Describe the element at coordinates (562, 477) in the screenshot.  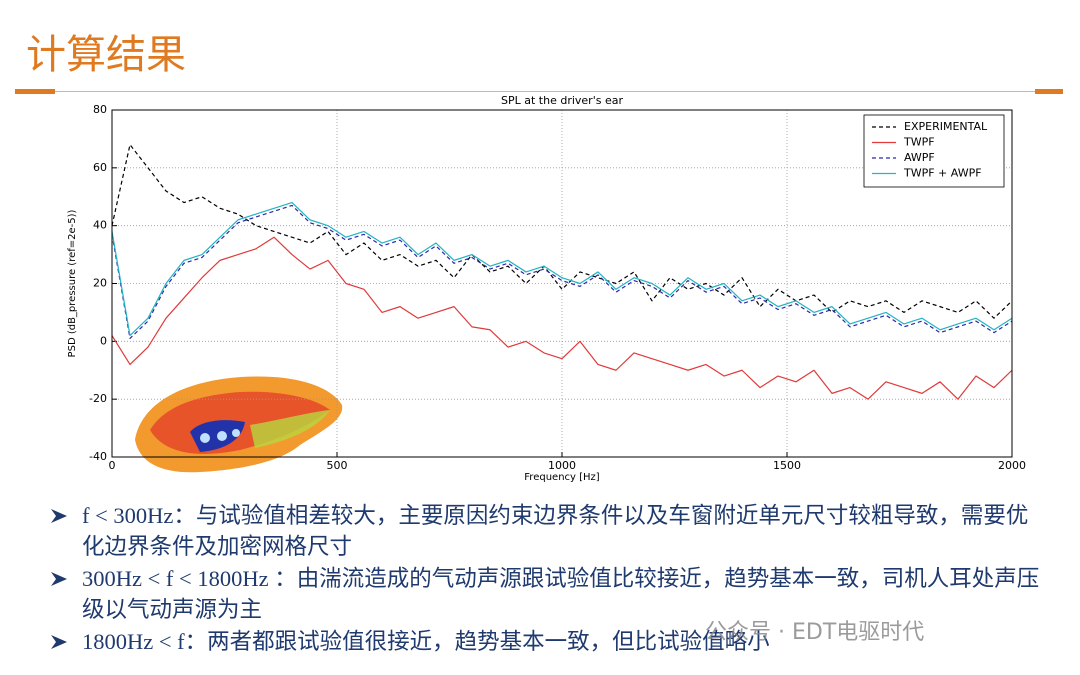
I see `x-axis-label: Frequency [Hz]` at that location.